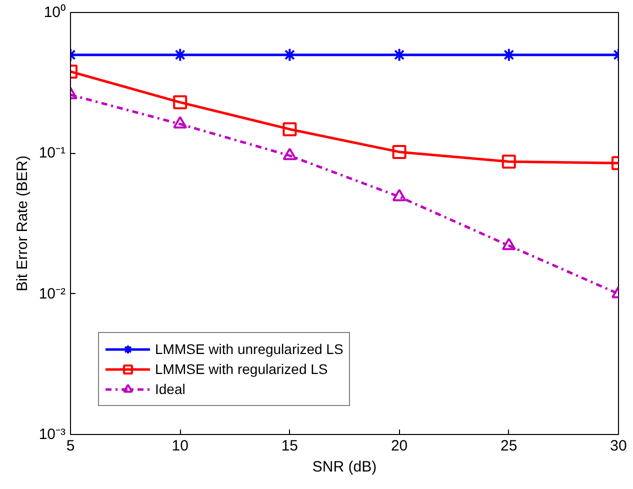 This screenshot has width=633, height=489. What do you see at coordinates (241, 369) in the screenshot?
I see `legend-label: LMMSE with regularized LS` at bounding box center [241, 369].